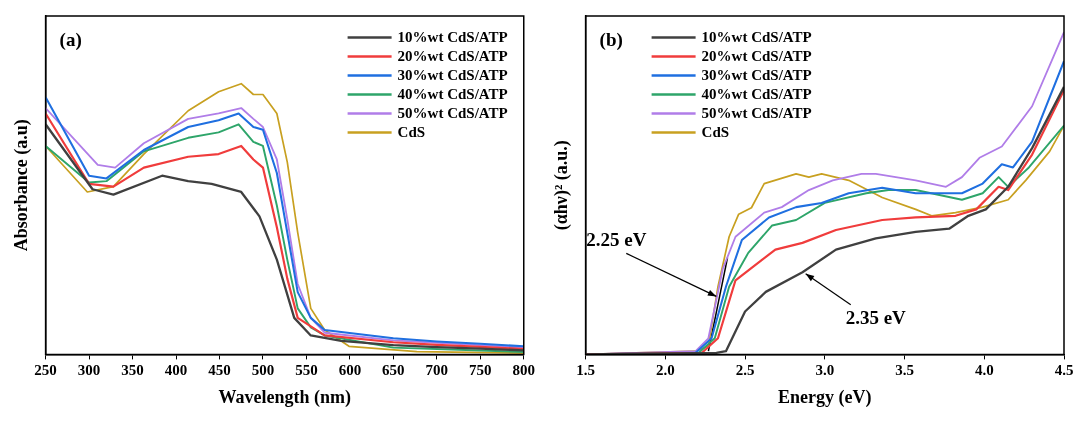 The width and height of the screenshot is (1085, 426). I want to click on x-tick-label: 4.0, so click(984, 370).